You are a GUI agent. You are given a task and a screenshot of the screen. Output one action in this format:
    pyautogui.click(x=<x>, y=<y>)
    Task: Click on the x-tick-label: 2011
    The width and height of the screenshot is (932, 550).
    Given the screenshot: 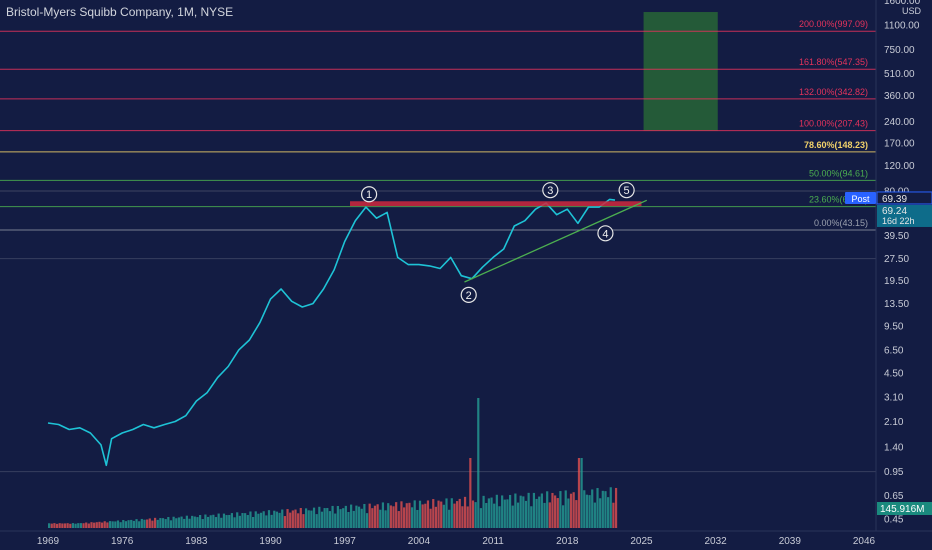 What is the action you would take?
    pyautogui.click(x=493, y=541)
    